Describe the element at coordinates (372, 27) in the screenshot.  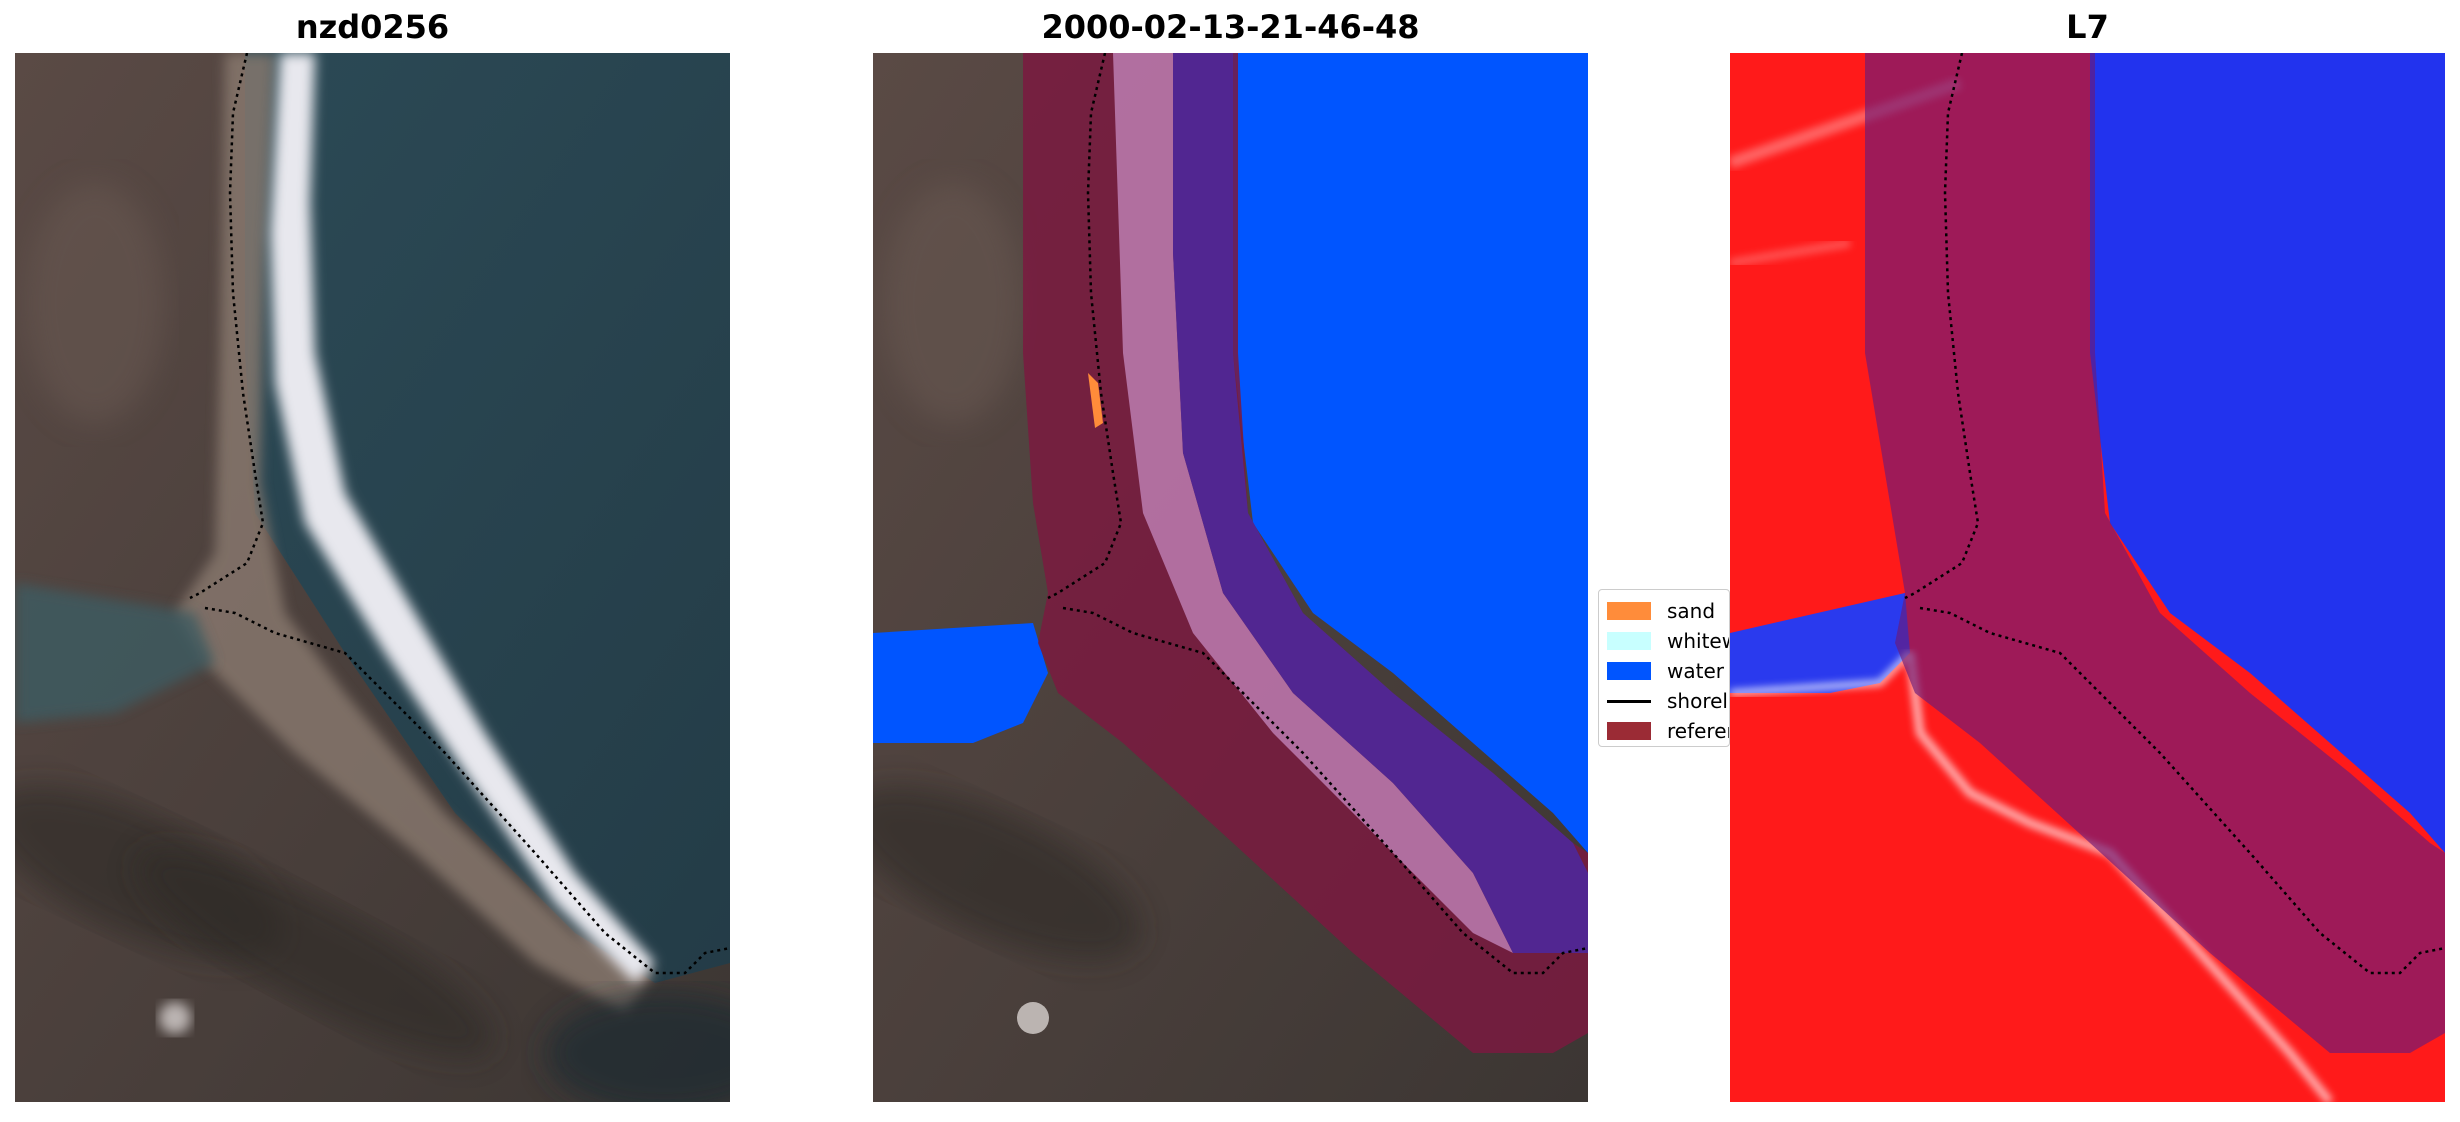
I see `panel-title-rgb: nzd0256` at that location.